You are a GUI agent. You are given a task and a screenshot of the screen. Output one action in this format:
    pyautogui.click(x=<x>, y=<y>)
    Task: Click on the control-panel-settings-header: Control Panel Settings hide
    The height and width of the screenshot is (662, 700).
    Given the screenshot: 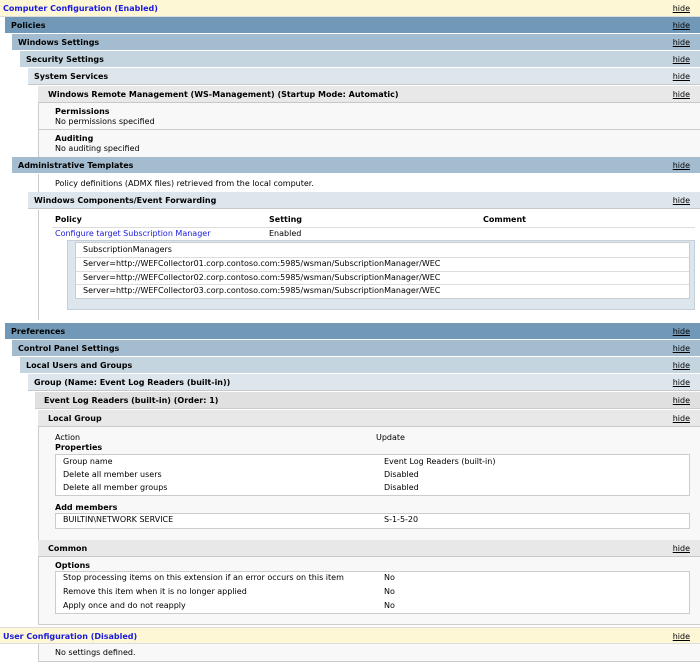 What is the action you would take?
    pyautogui.click(x=356, y=348)
    